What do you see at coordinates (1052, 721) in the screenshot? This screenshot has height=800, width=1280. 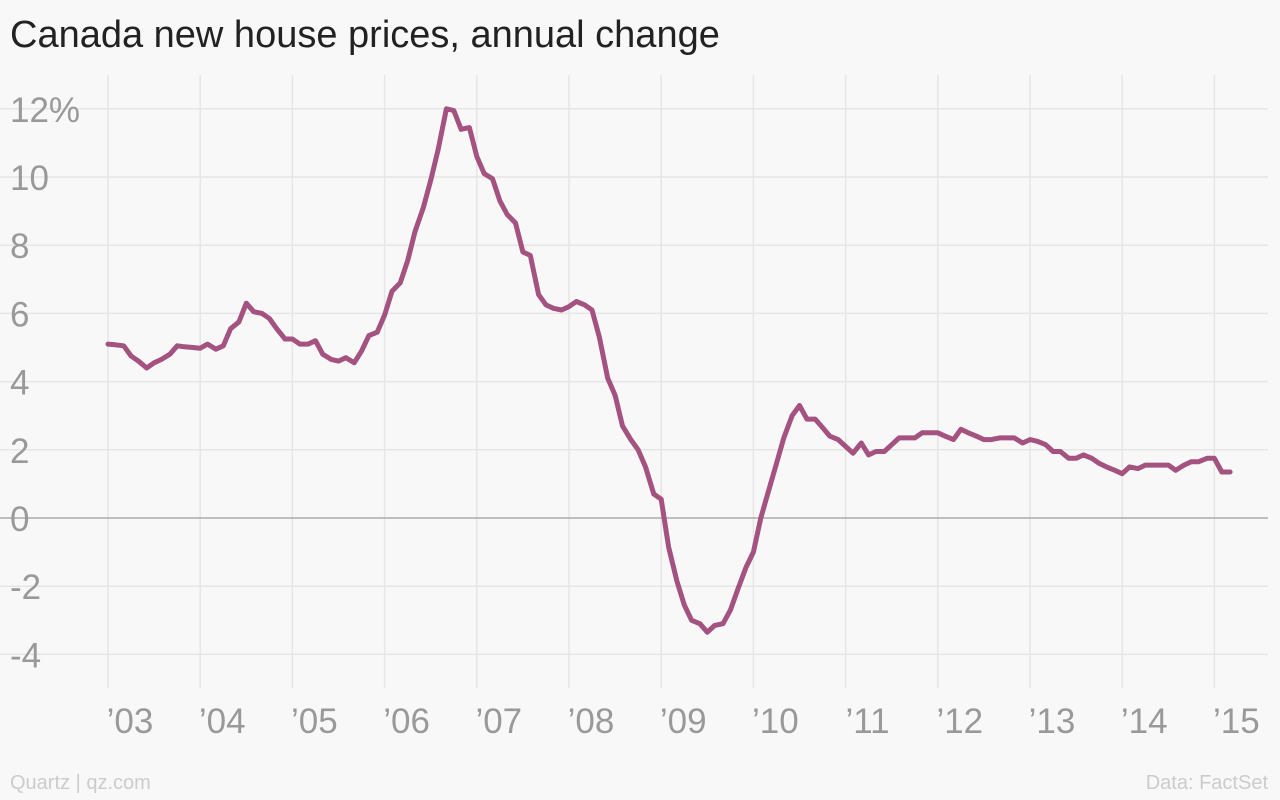 I see `x-tick-label: ’13` at bounding box center [1052, 721].